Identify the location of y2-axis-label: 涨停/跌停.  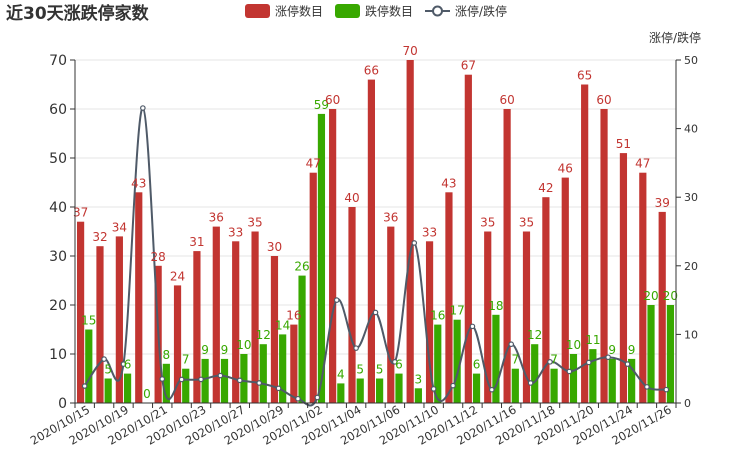
(675, 37).